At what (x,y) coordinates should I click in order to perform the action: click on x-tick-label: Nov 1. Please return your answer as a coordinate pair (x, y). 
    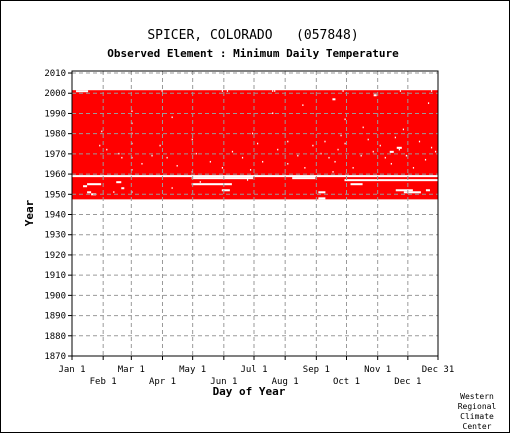
    Looking at the image, I should click on (377, 370).